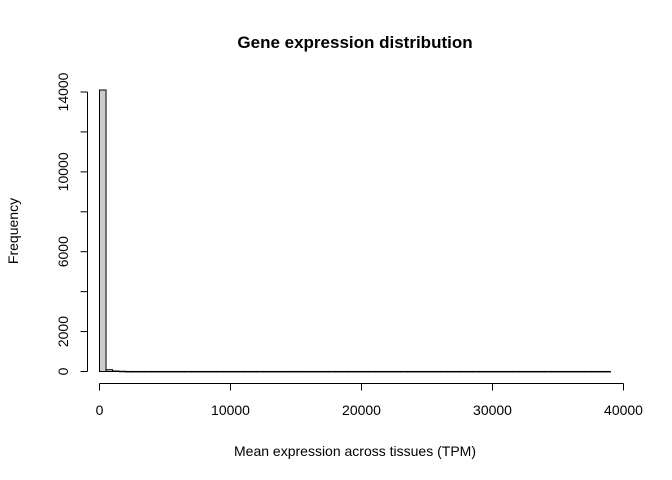 This screenshot has height=480, width=672. What do you see at coordinates (71, 223) in the screenshot?
I see `y-axis: 0 2000 6000 10000 14000` at bounding box center [71, 223].